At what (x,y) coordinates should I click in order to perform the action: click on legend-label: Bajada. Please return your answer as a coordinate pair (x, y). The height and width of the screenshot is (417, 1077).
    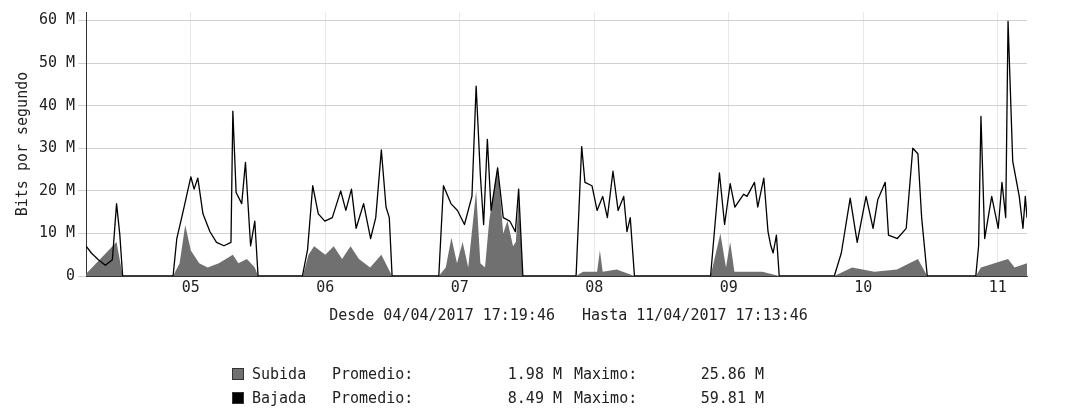
    Looking at the image, I should click on (280, 398).